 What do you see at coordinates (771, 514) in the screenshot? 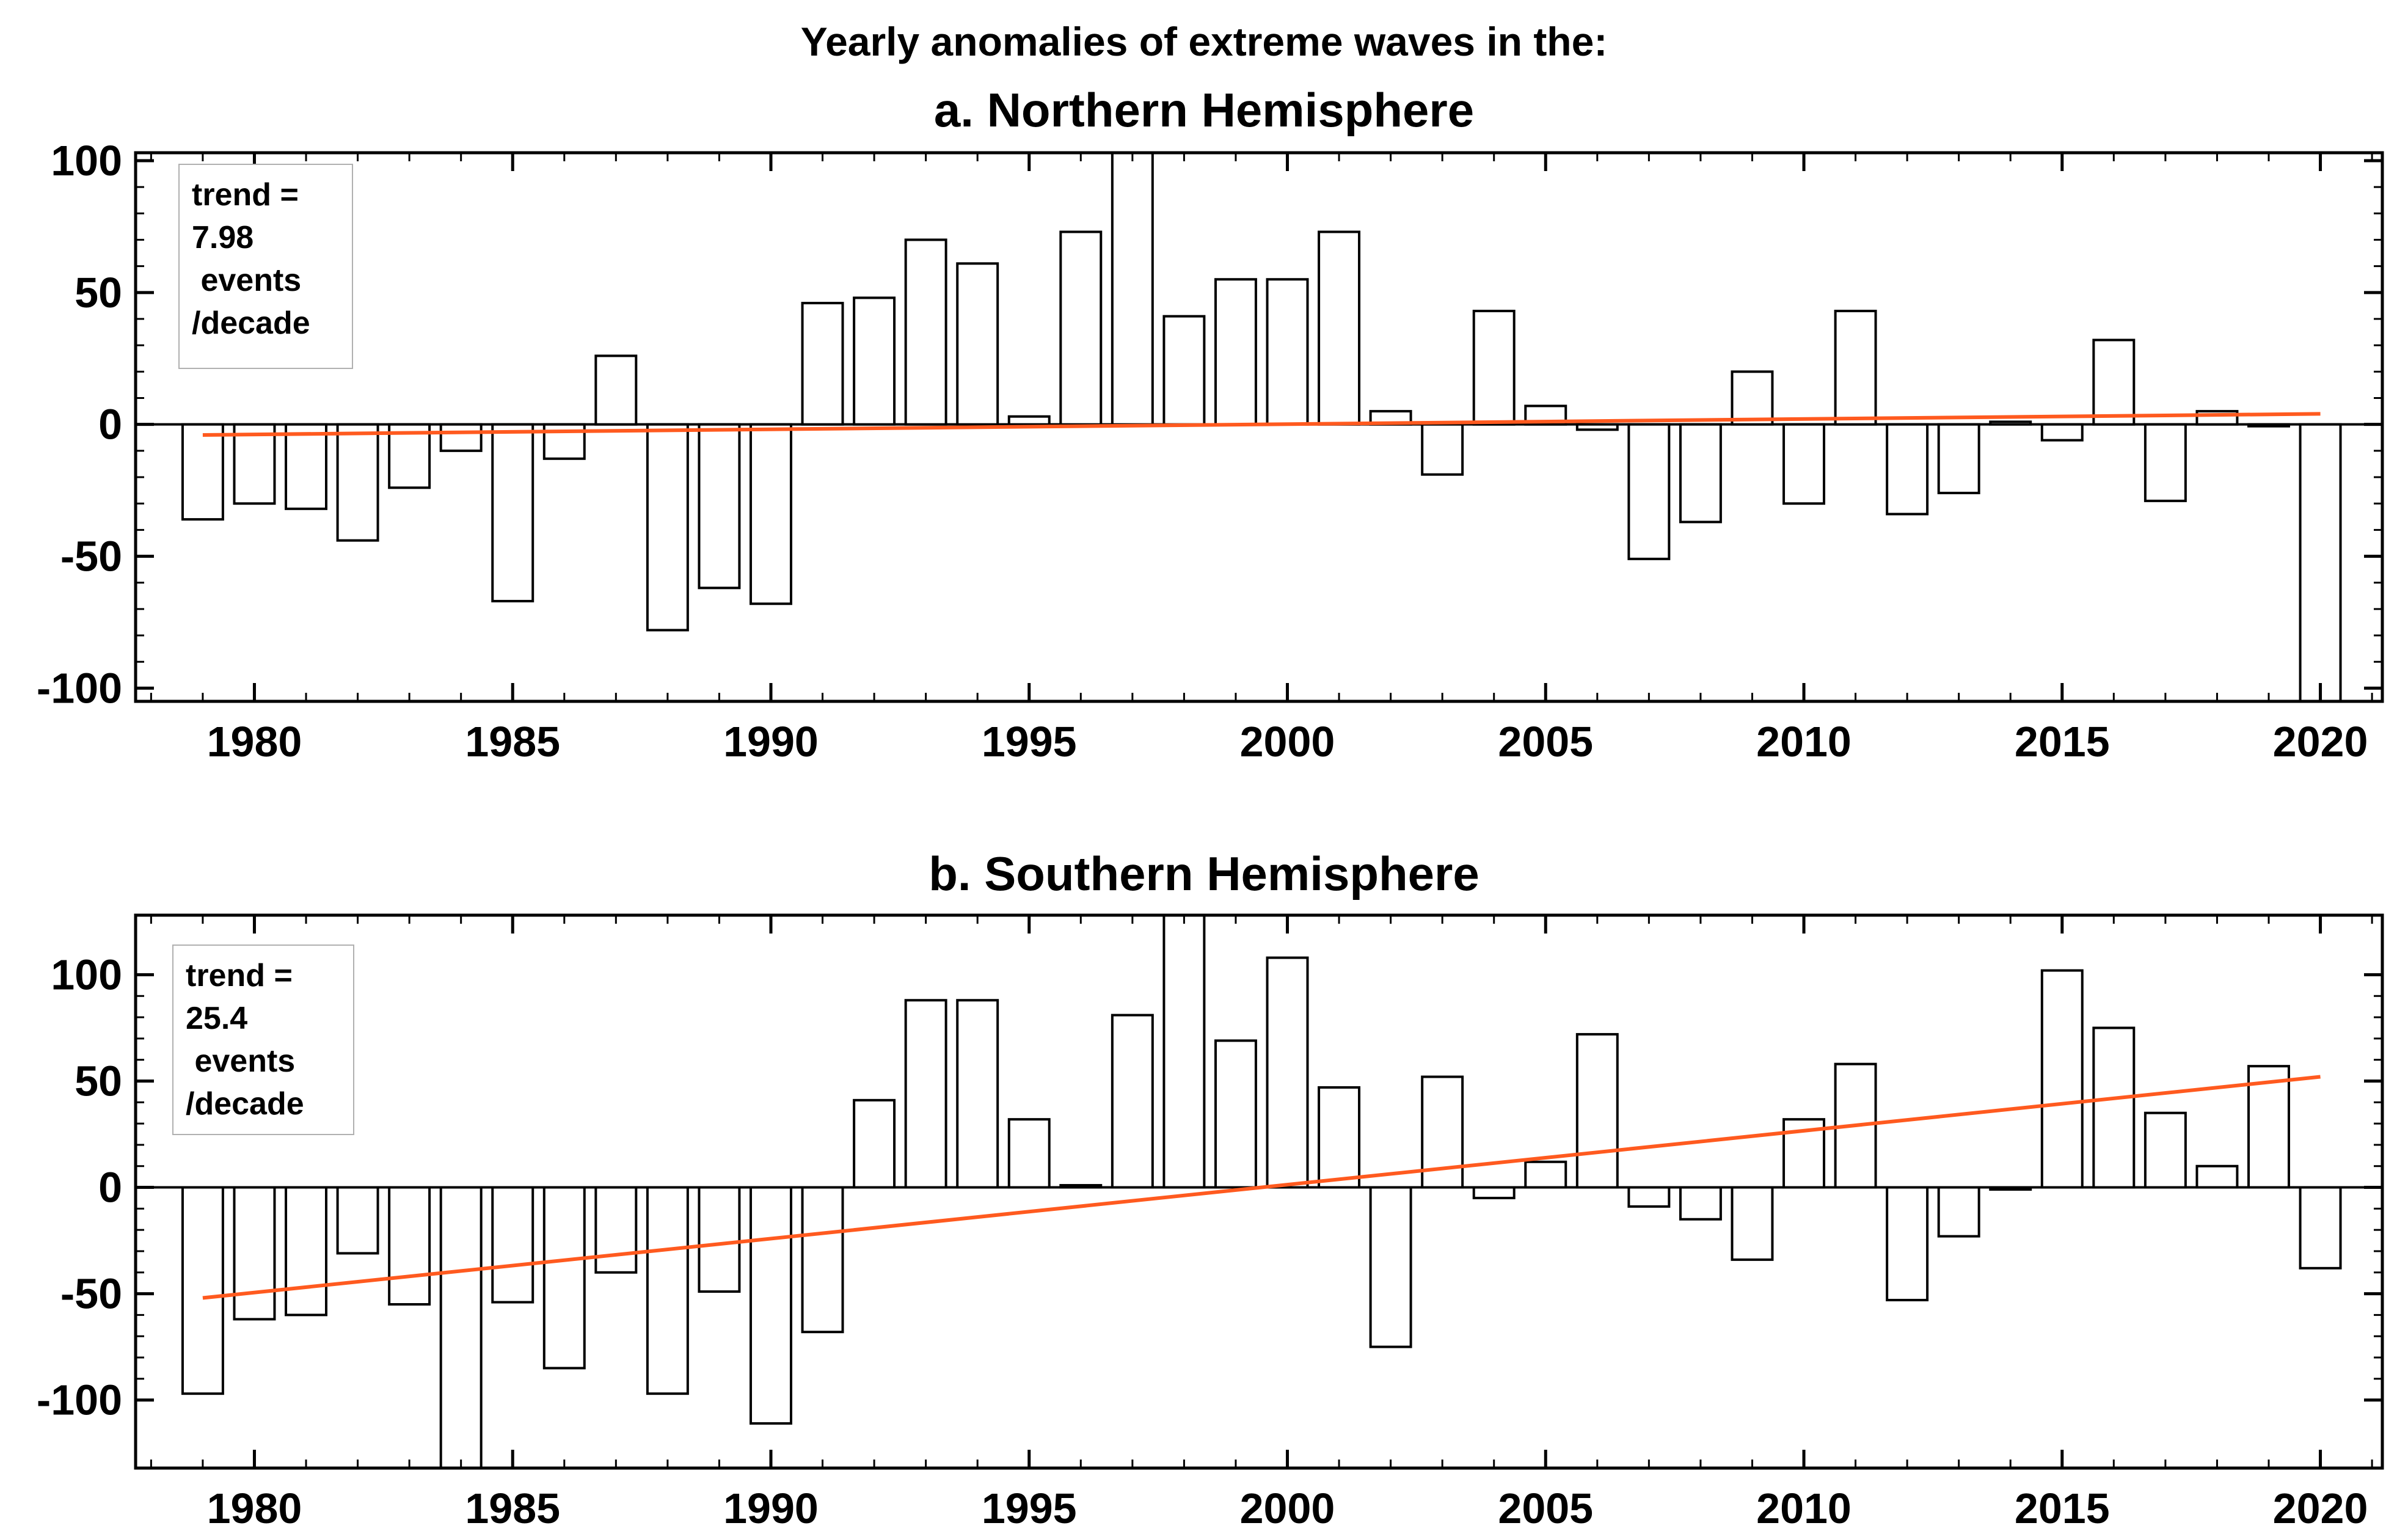
I see `panel-a-bar-1990` at bounding box center [771, 514].